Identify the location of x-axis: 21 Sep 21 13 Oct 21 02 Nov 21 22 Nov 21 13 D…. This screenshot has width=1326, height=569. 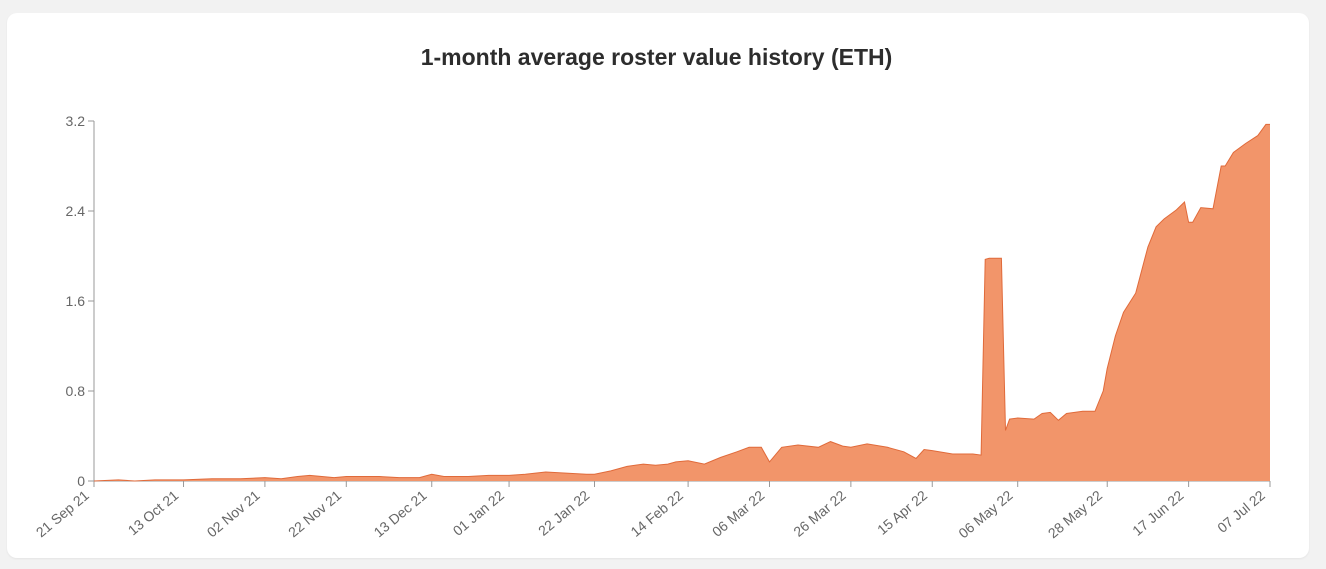
(652, 510).